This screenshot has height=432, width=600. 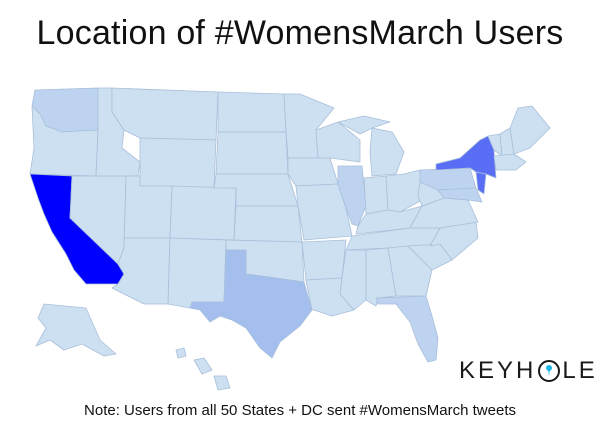 What do you see at coordinates (252, 153) in the screenshot?
I see `state-south-dakota` at bounding box center [252, 153].